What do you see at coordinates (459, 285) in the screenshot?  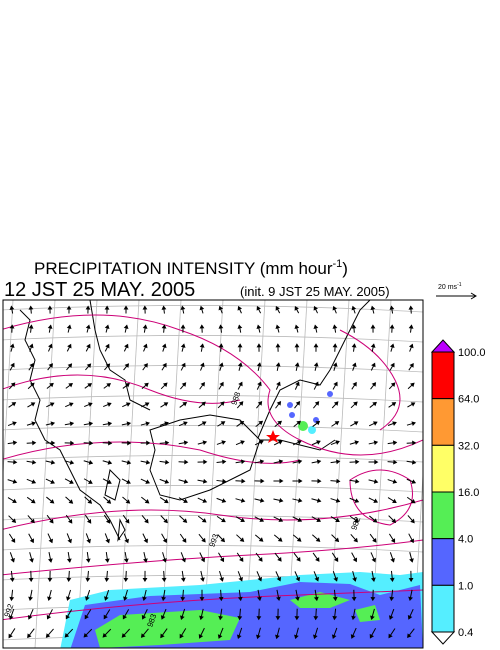 I see `scale-sup: -1` at bounding box center [459, 285].